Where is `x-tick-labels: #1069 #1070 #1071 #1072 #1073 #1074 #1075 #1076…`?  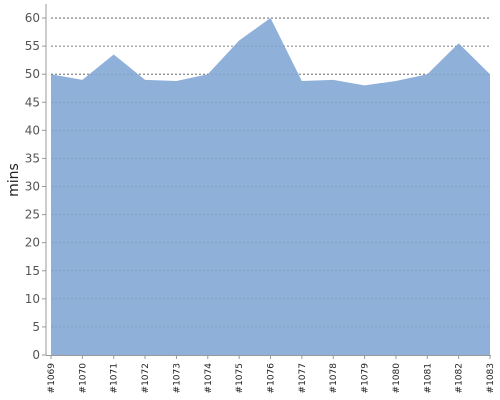
x-tick-labels: #1069 #1070 #1071 #1072 #1073 #1074 #1075 #1076… is located at coordinates (271, 374).